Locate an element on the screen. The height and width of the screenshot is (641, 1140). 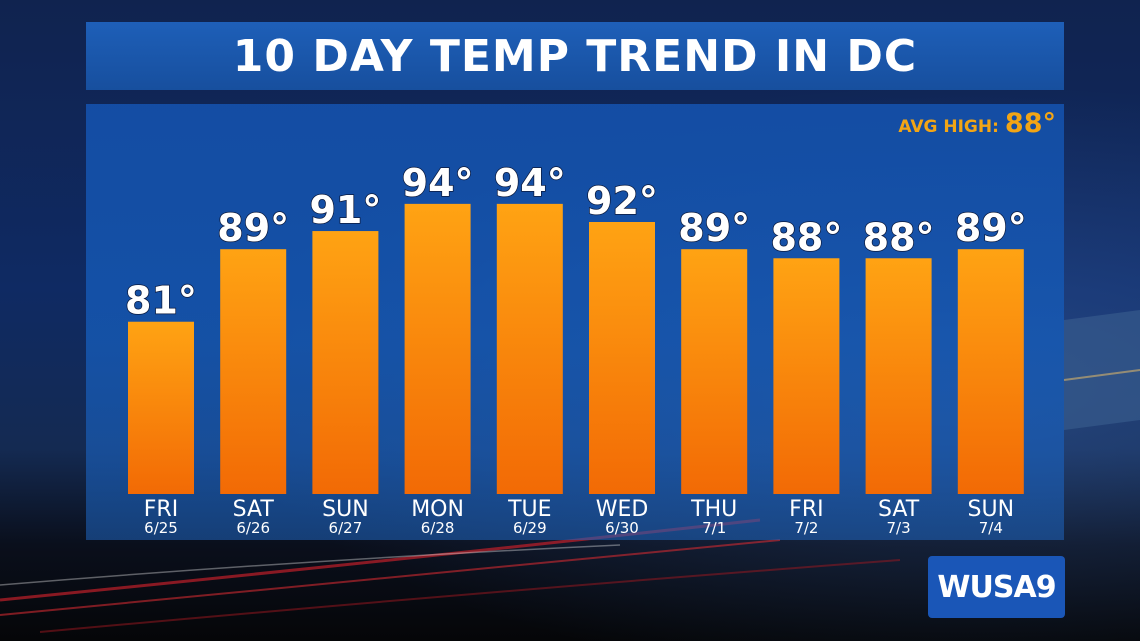
date-label: 6/29 is located at coordinates (530, 528).